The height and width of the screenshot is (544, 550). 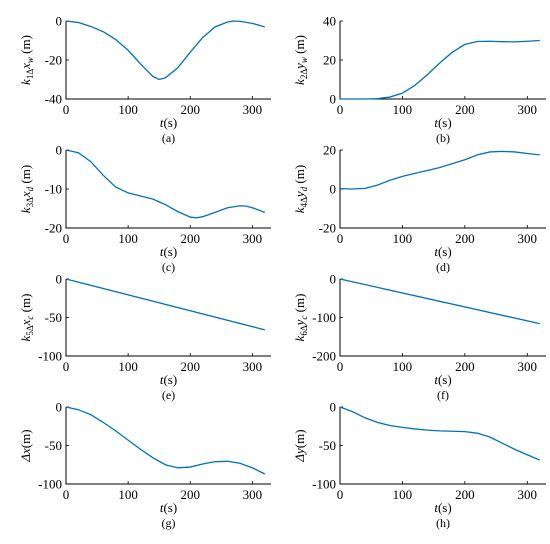 I want to click on y-axis-label: k1Δxw (m), so click(x=26, y=60).